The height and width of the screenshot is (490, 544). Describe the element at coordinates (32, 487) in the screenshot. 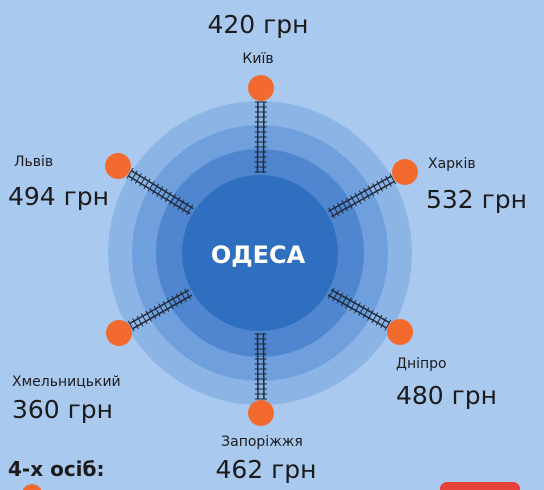

I see `footer-dot` at that location.